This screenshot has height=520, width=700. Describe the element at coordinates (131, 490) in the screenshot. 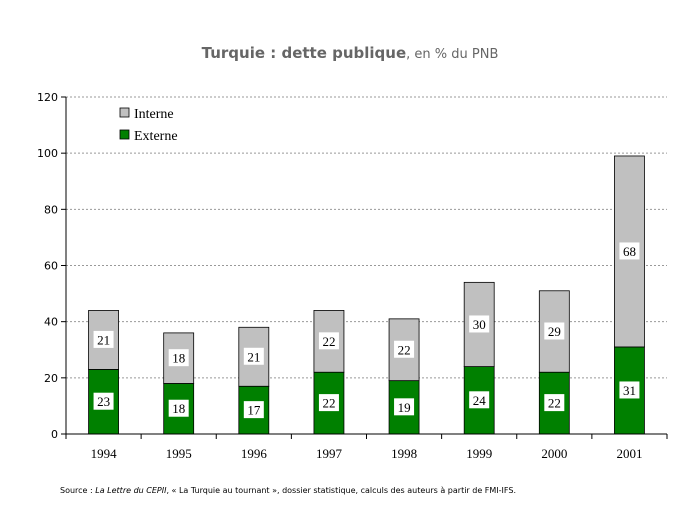

I see `source-publication: La Lettre du CEPII` at that location.